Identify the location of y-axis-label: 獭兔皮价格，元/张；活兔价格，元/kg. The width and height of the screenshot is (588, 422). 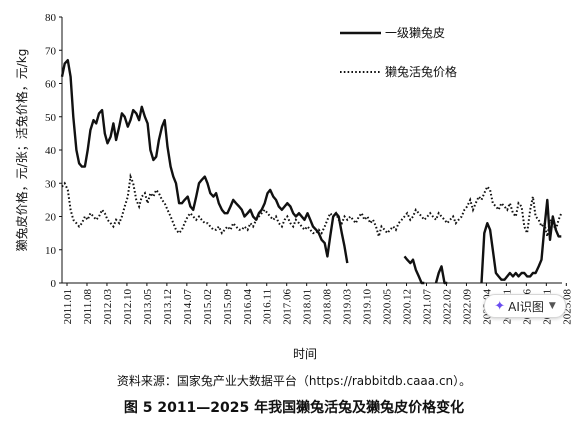
(21, 150).